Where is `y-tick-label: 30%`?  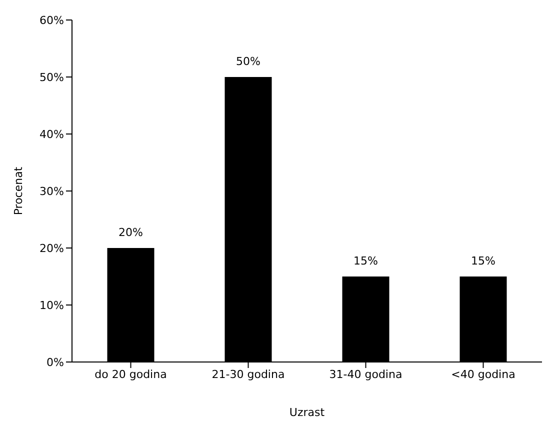 y-tick-label: 30% is located at coordinates (52, 191).